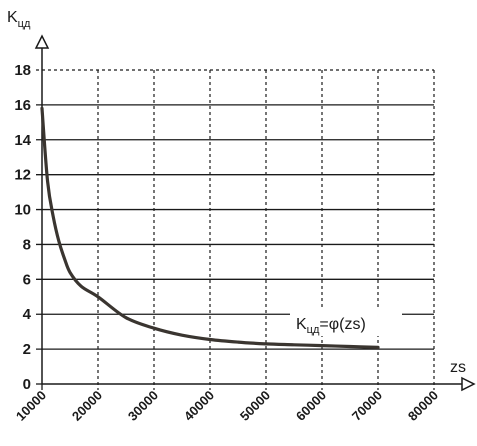 This screenshot has height=446, width=477. What do you see at coordinates (468, 384) in the screenshot?
I see `x-axis-arrow-icon` at bounding box center [468, 384].